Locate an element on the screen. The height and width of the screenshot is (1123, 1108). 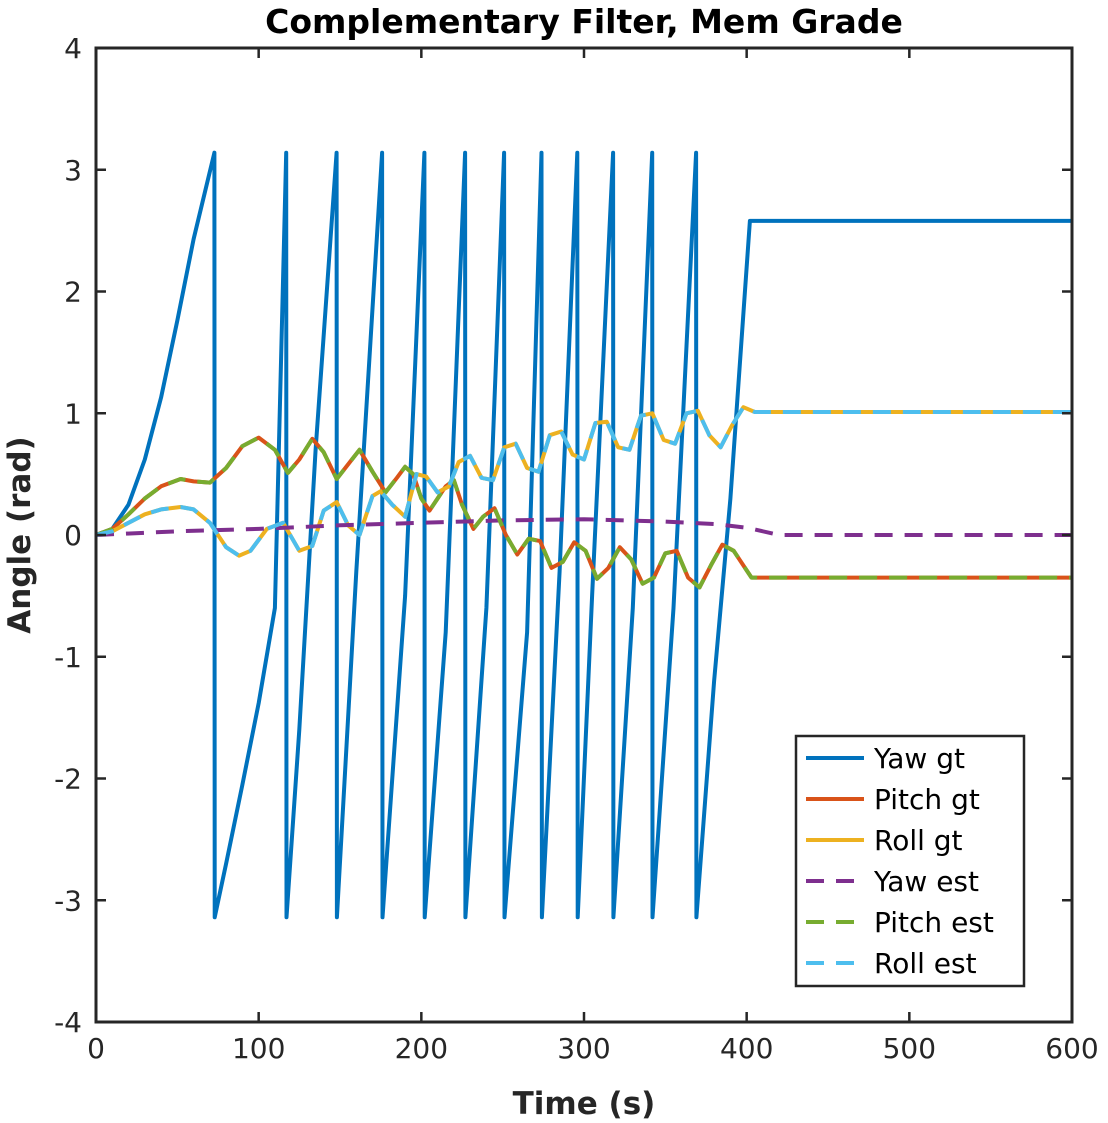
y-tick-label: 0 is located at coordinates (73, 535).